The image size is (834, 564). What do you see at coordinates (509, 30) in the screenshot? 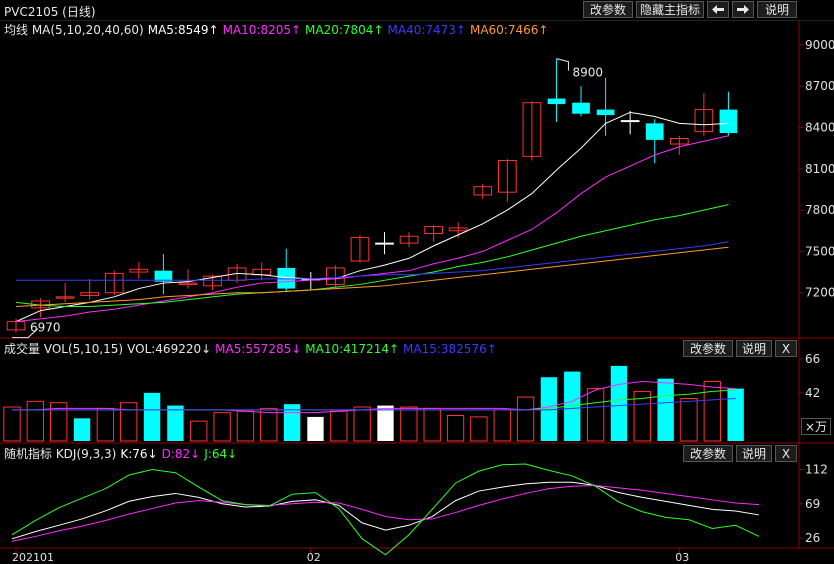
I see `main-legend-item: MA60:7466↑` at bounding box center [509, 30].